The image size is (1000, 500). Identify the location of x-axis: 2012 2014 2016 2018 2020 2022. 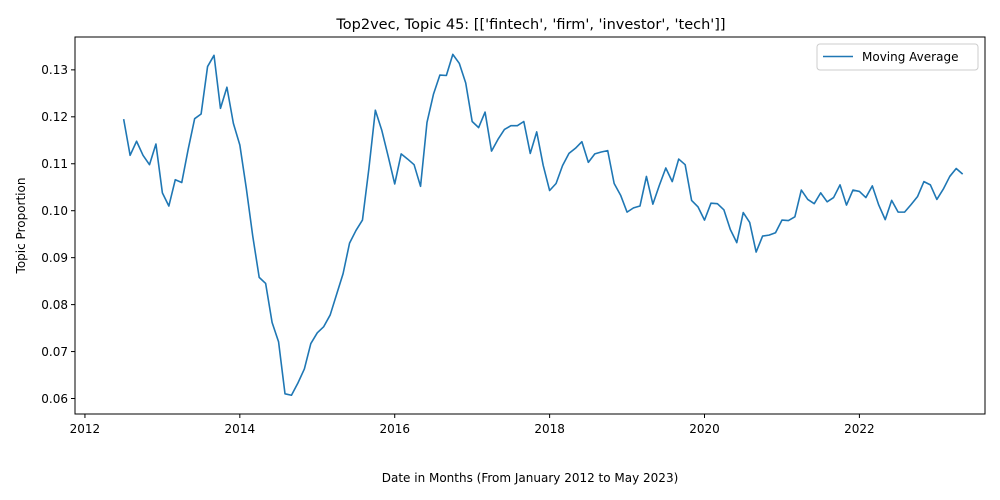
(472, 425).